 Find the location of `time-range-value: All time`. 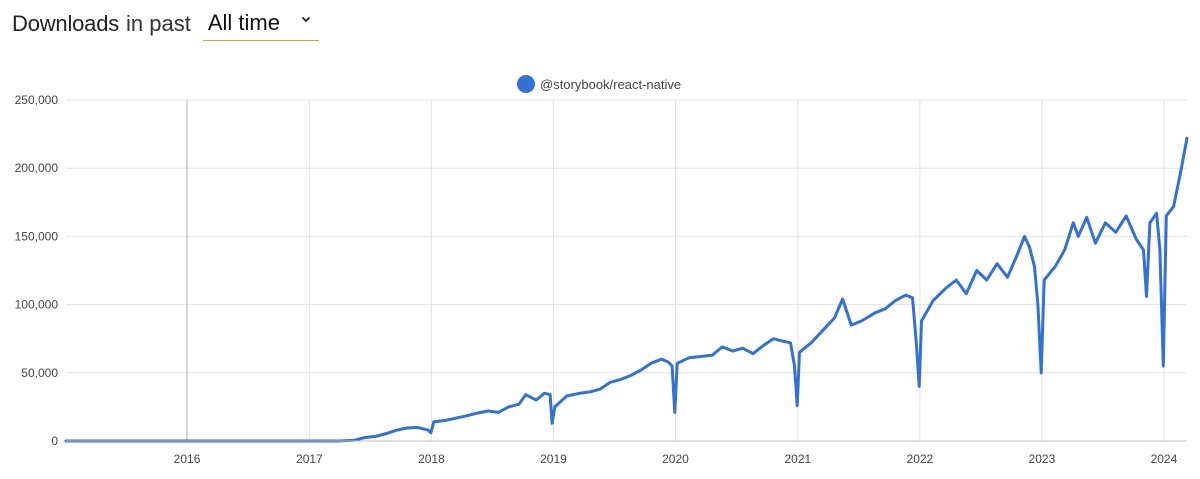

time-range-value: All time is located at coordinates (243, 22).